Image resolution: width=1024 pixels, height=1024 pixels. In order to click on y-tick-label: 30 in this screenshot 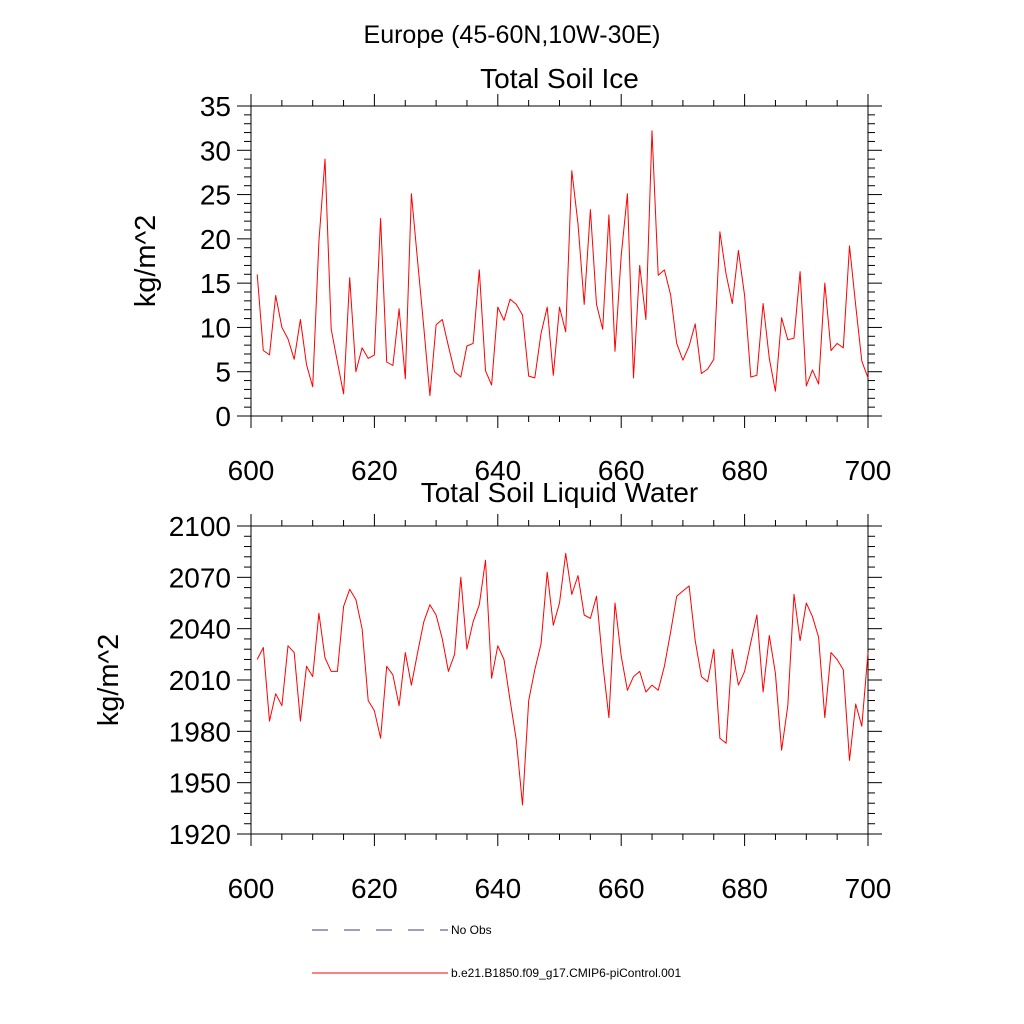, I will do `click(215, 150)`.